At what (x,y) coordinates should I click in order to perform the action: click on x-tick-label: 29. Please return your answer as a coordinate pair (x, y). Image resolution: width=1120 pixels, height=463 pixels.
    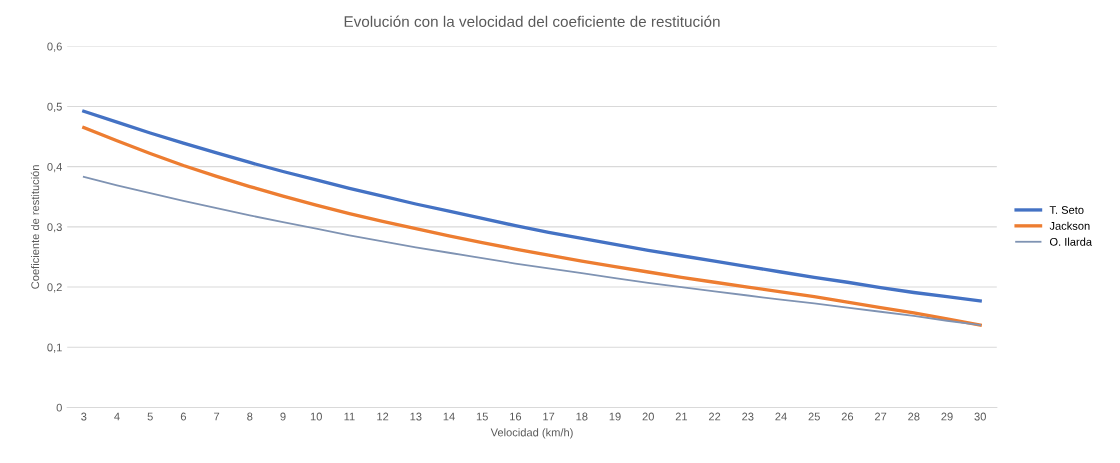
    Looking at the image, I should click on (947, 416).